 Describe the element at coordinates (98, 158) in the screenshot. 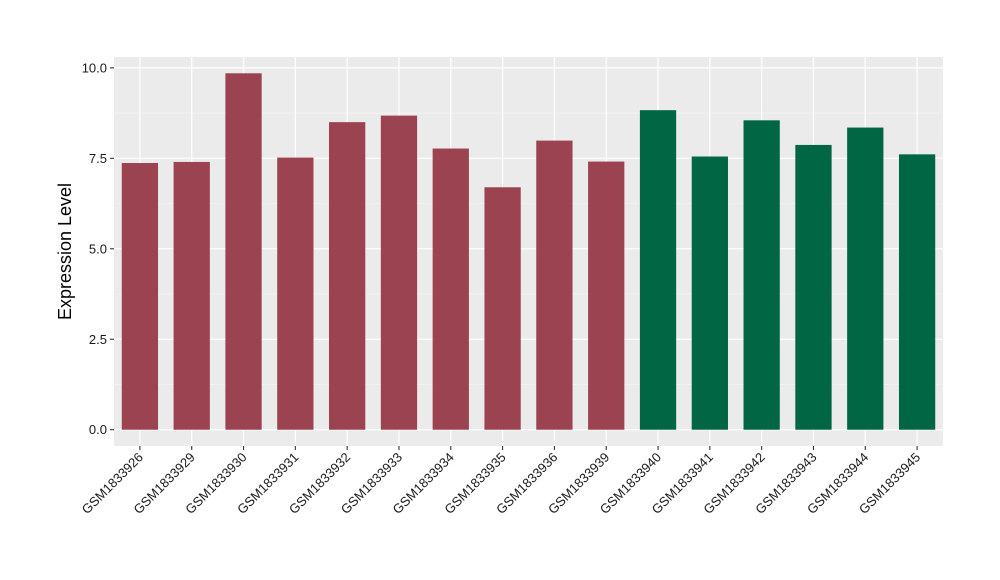

I see `y-tick-label: 7.5` at that location.